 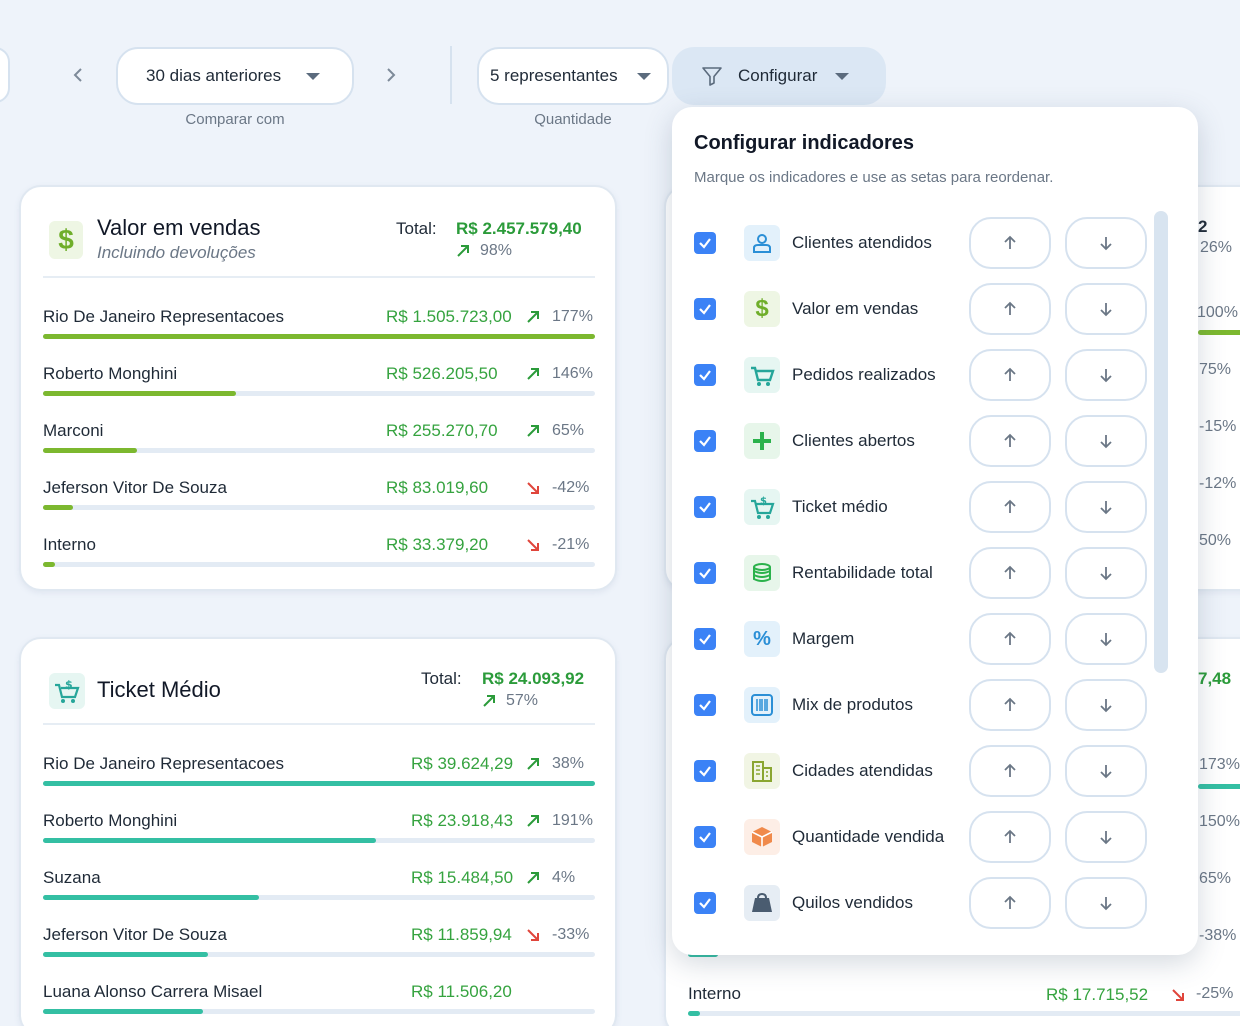 I want to click on row-pct: -38%, so click(x=1218, y=935).